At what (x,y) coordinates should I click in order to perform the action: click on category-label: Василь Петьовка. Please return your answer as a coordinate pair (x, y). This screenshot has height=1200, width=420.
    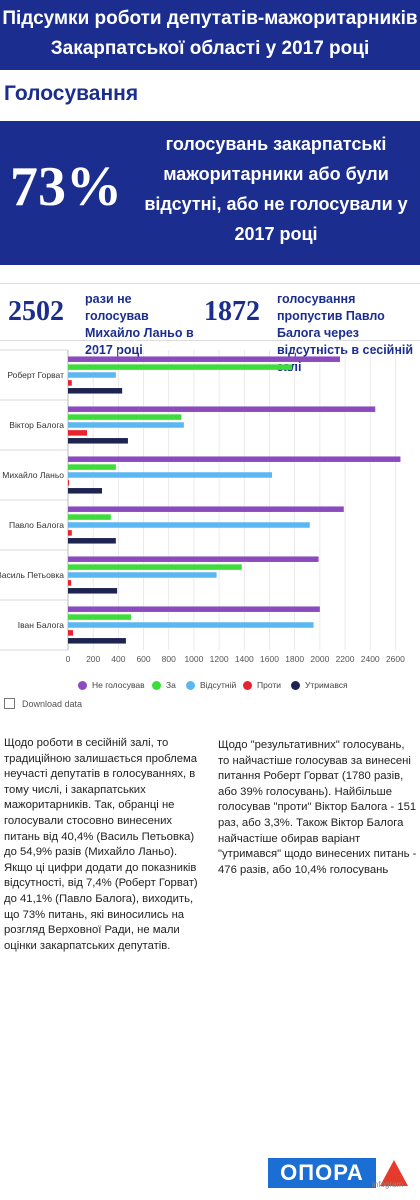
    Looking at the image, I should click on (32, 575).